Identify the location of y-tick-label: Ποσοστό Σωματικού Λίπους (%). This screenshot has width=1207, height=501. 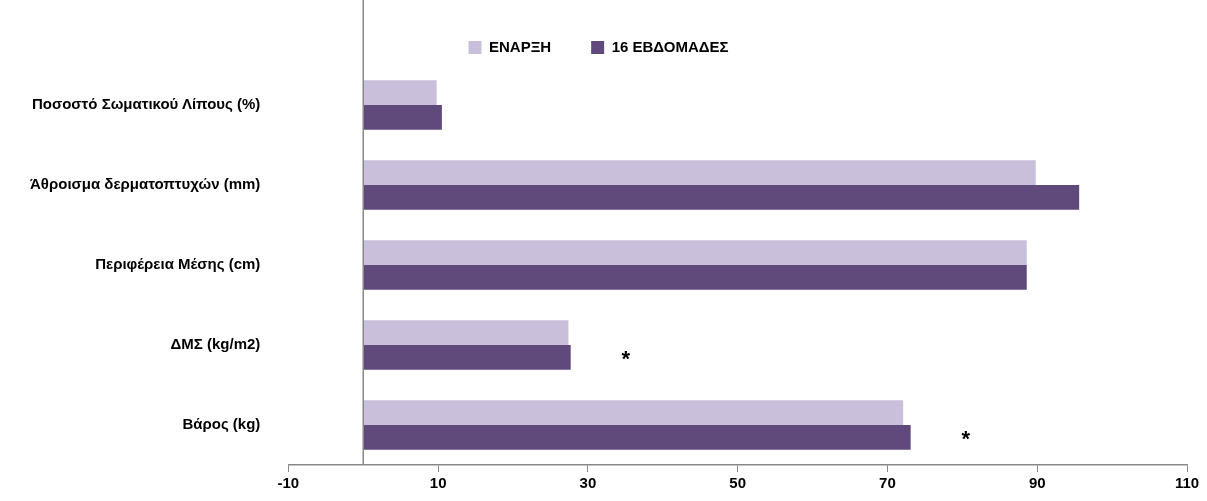
(146, 104).